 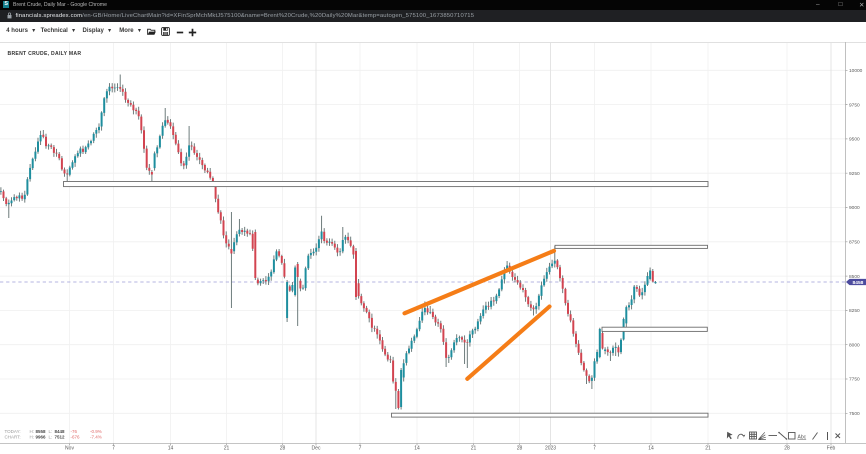 I want to click on svg-text: 7750, so click(x=854, y=380).